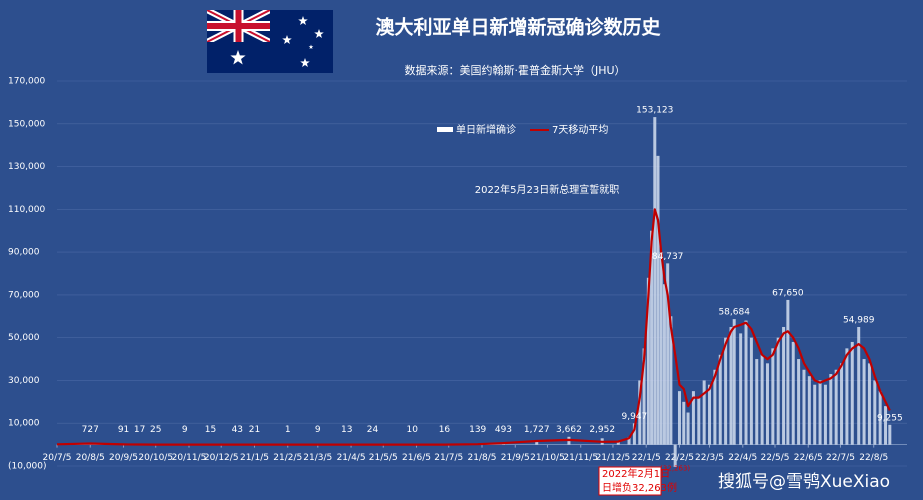  What do you see at coordinates (288, 430) in the screenshot?
I see `data-label: 1` at bounding box center [288, 430].